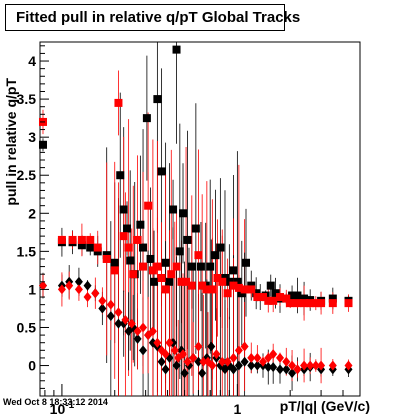  What do you see at coordinates (11, 142) in the screenshot?
I see `y-axis-title: pull in relative q/pT` at bounding box center [11, 142].